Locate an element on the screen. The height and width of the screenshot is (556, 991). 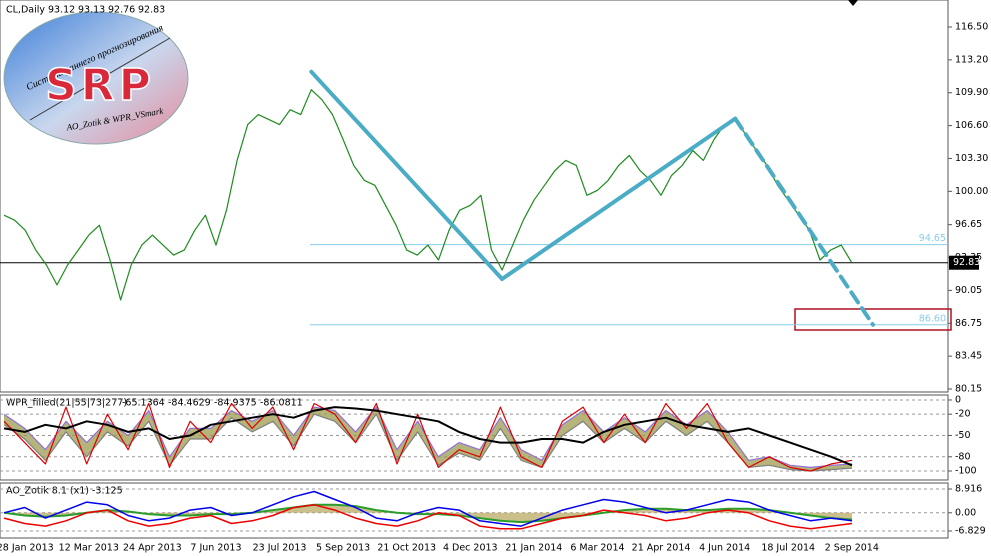
current-price-box is located at coordinates (964, 262).